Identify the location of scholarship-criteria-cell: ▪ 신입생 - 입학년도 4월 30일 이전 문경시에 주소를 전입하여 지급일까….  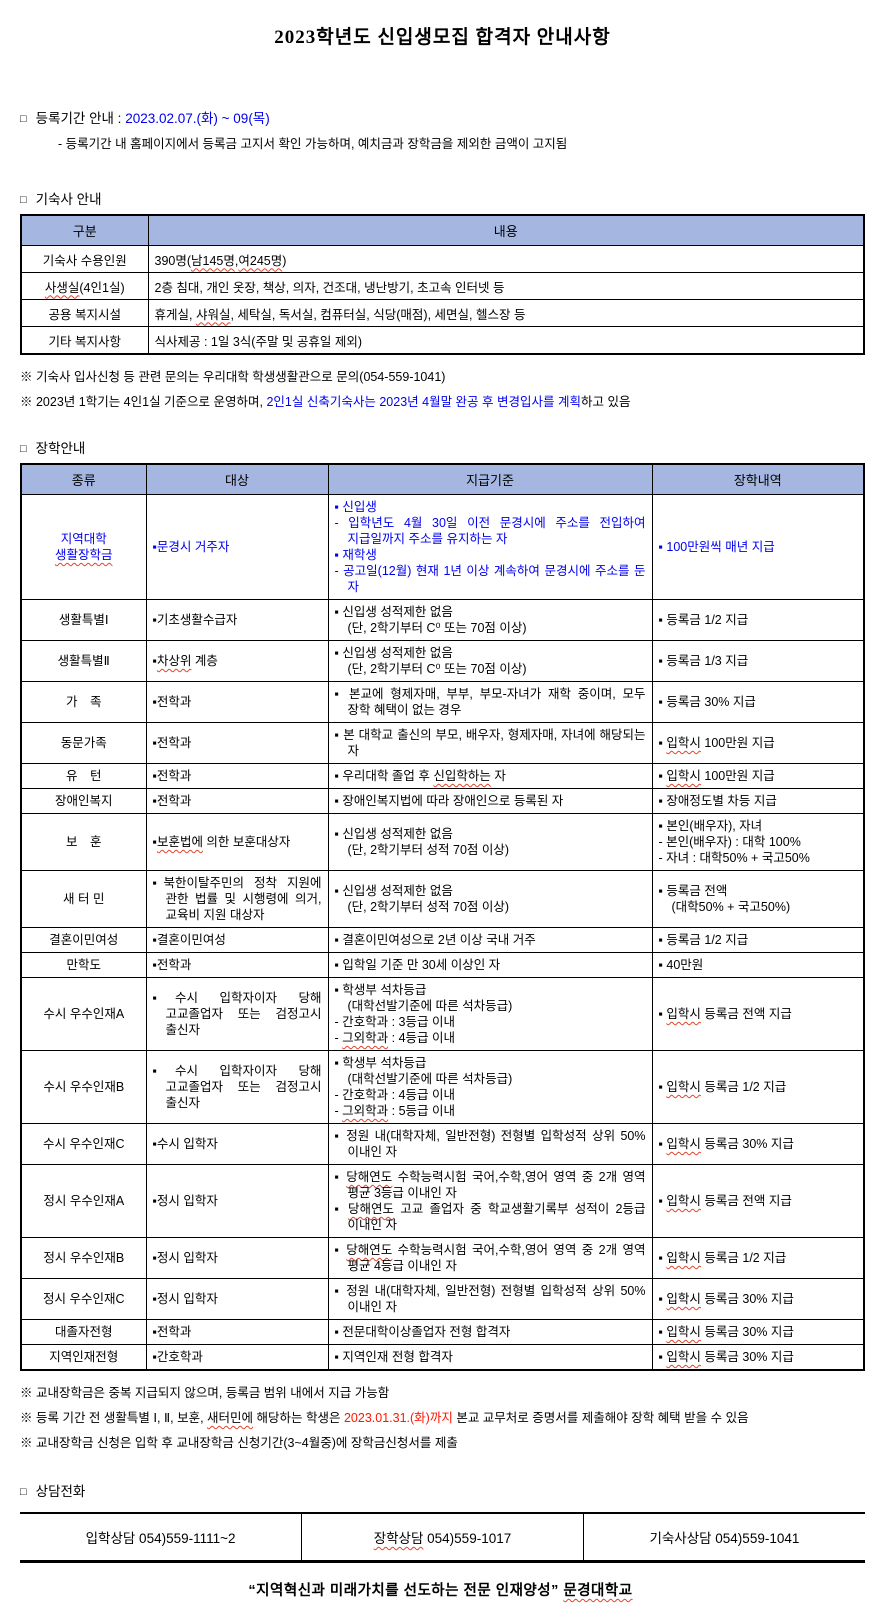
(490, 547).